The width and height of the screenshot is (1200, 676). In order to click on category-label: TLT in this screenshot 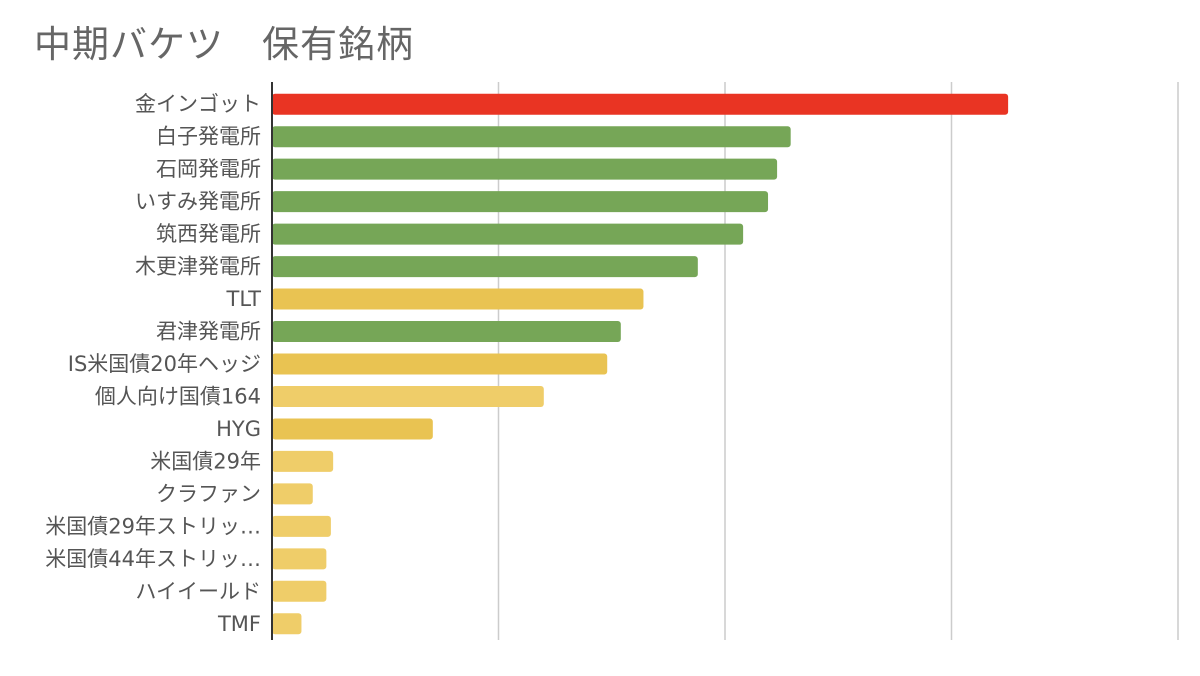, I will do `click(244, 299)`.